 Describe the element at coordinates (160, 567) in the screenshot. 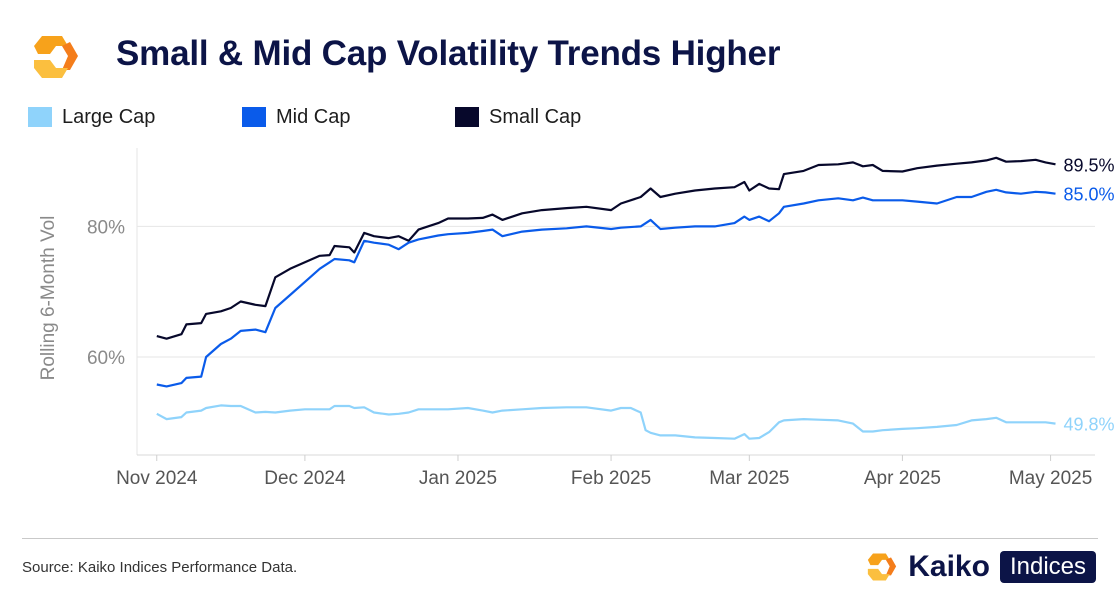

I see `source-note: Source: Kaiko Indices Performance Data.` at that location.